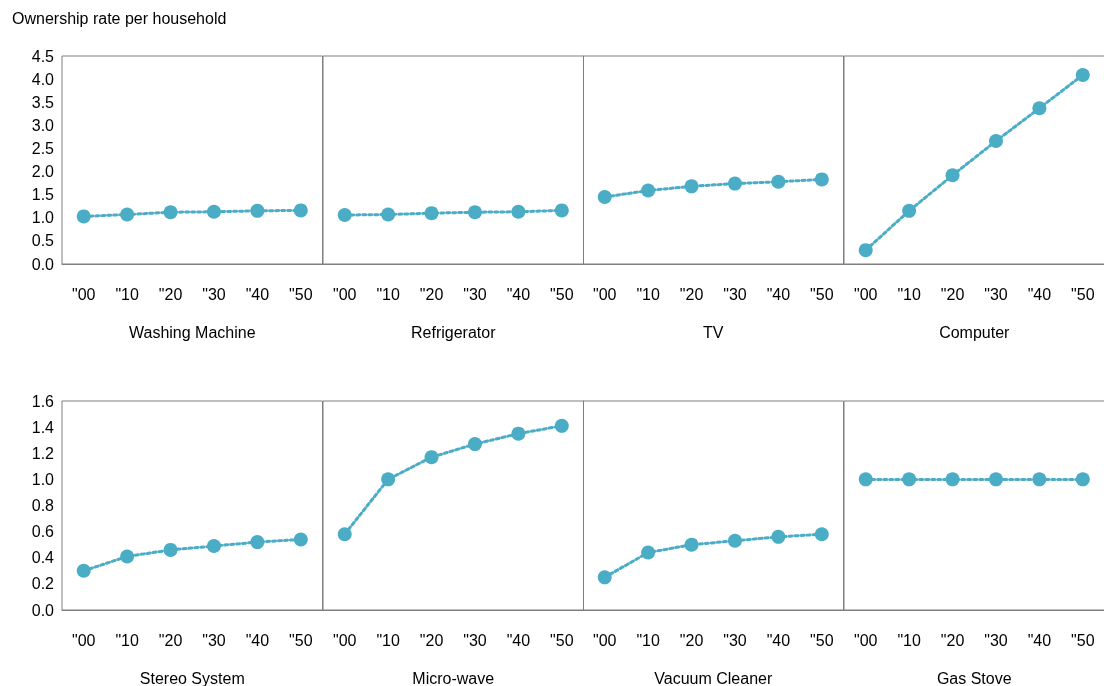 The width and height of the screenshot is (1104, 686). What do you see at coordinates (192, 677) in the screenshot?
I see `x-axis-title: Stereo System` at bounding box center [192, 677].